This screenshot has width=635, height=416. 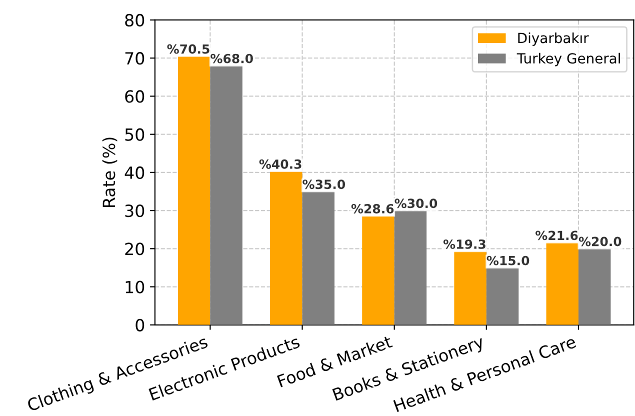 What do you see at coordinates (134, 20) in the screenshot?
I see `y-tick-label: 80` at bounding box center [134, 20].